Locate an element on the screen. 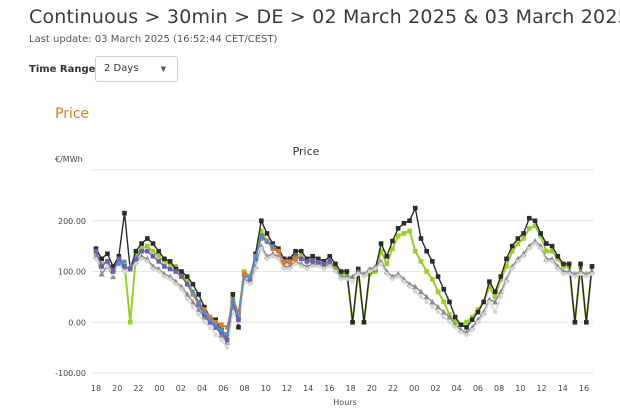 The height and width of the screenshot is (412, 620). x-tick-label: 10 is located at coordinates (520, 388).